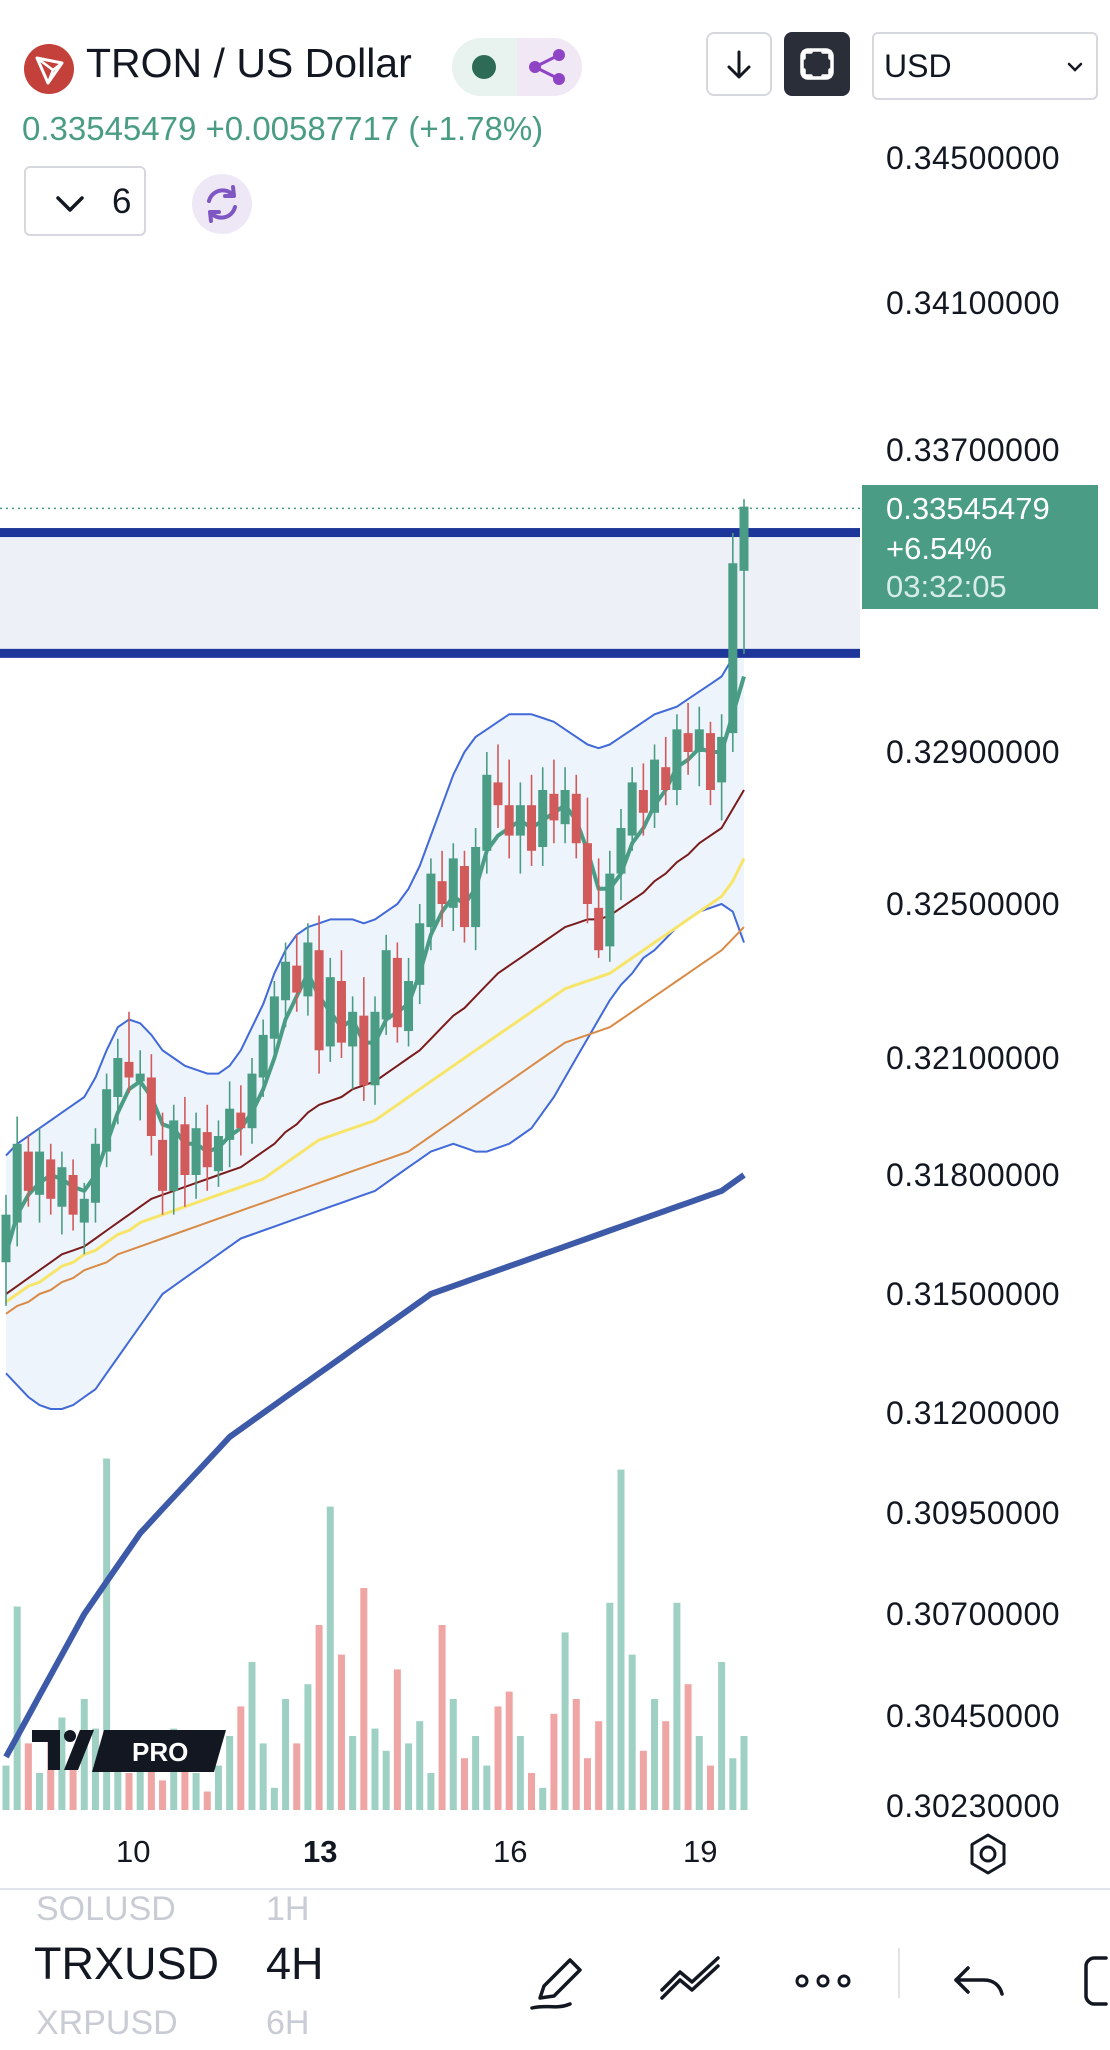 The image size is (1110, 2050). What do you see at coordinates (973, 1413) in the screenshot?
I see `price-tick-label: 0.31200000` at bounding box center [973, 1413].